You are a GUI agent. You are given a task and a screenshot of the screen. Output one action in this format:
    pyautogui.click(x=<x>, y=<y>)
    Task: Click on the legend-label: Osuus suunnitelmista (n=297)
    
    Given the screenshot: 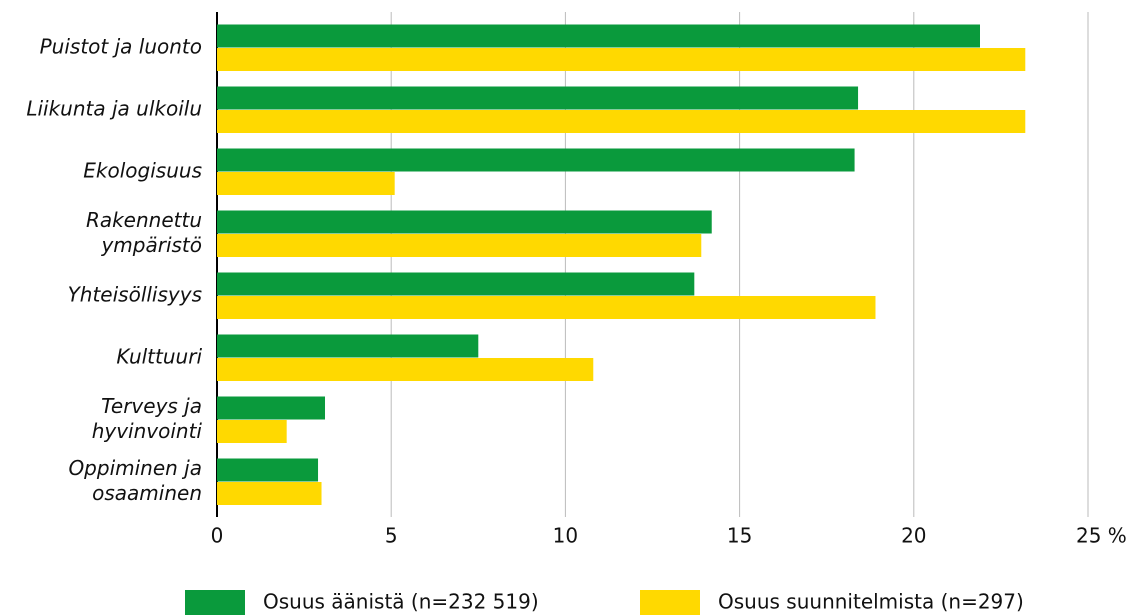 What is the action you would take?
    pyautogui.click(x=871, y=602)
    